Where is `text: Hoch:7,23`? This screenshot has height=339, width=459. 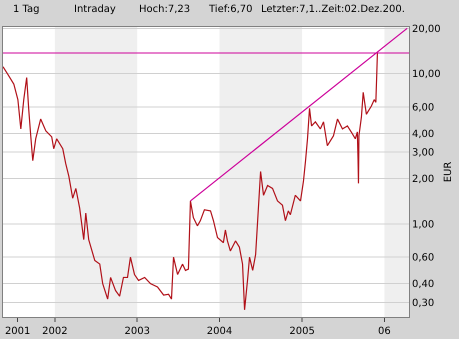 text: Hoch:7,23 is located at coordinates (164, 9).